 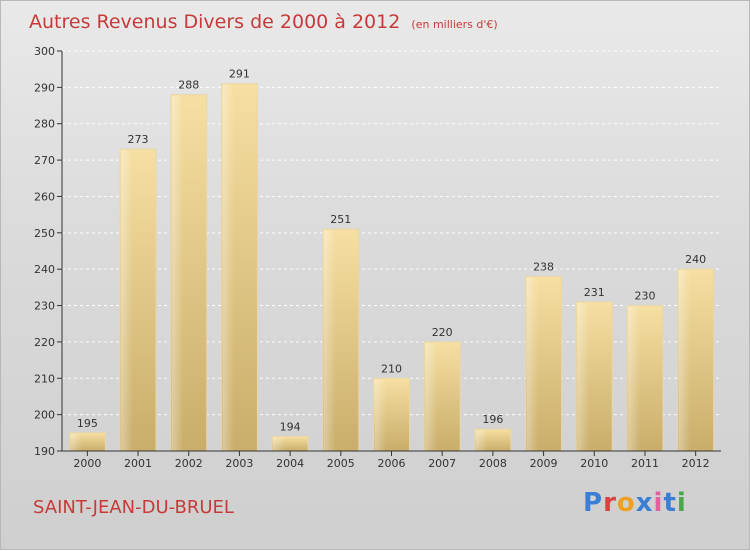 I want to click on y-tick-label: 240, so click(x=44, y=269).